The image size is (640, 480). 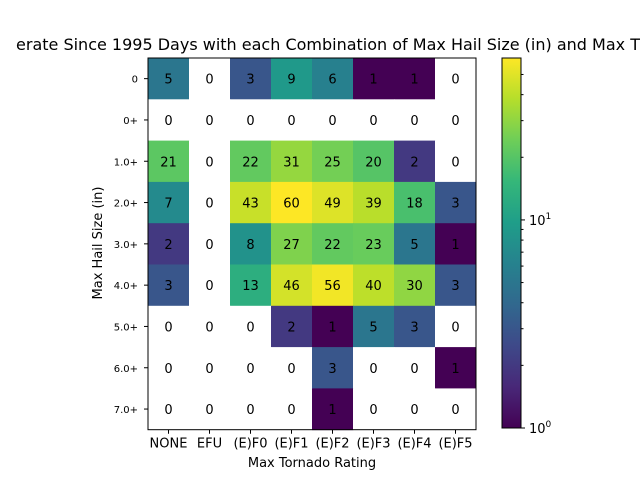 I want to click on y-tick-label: 5.0+, so click(x=126, y=327).